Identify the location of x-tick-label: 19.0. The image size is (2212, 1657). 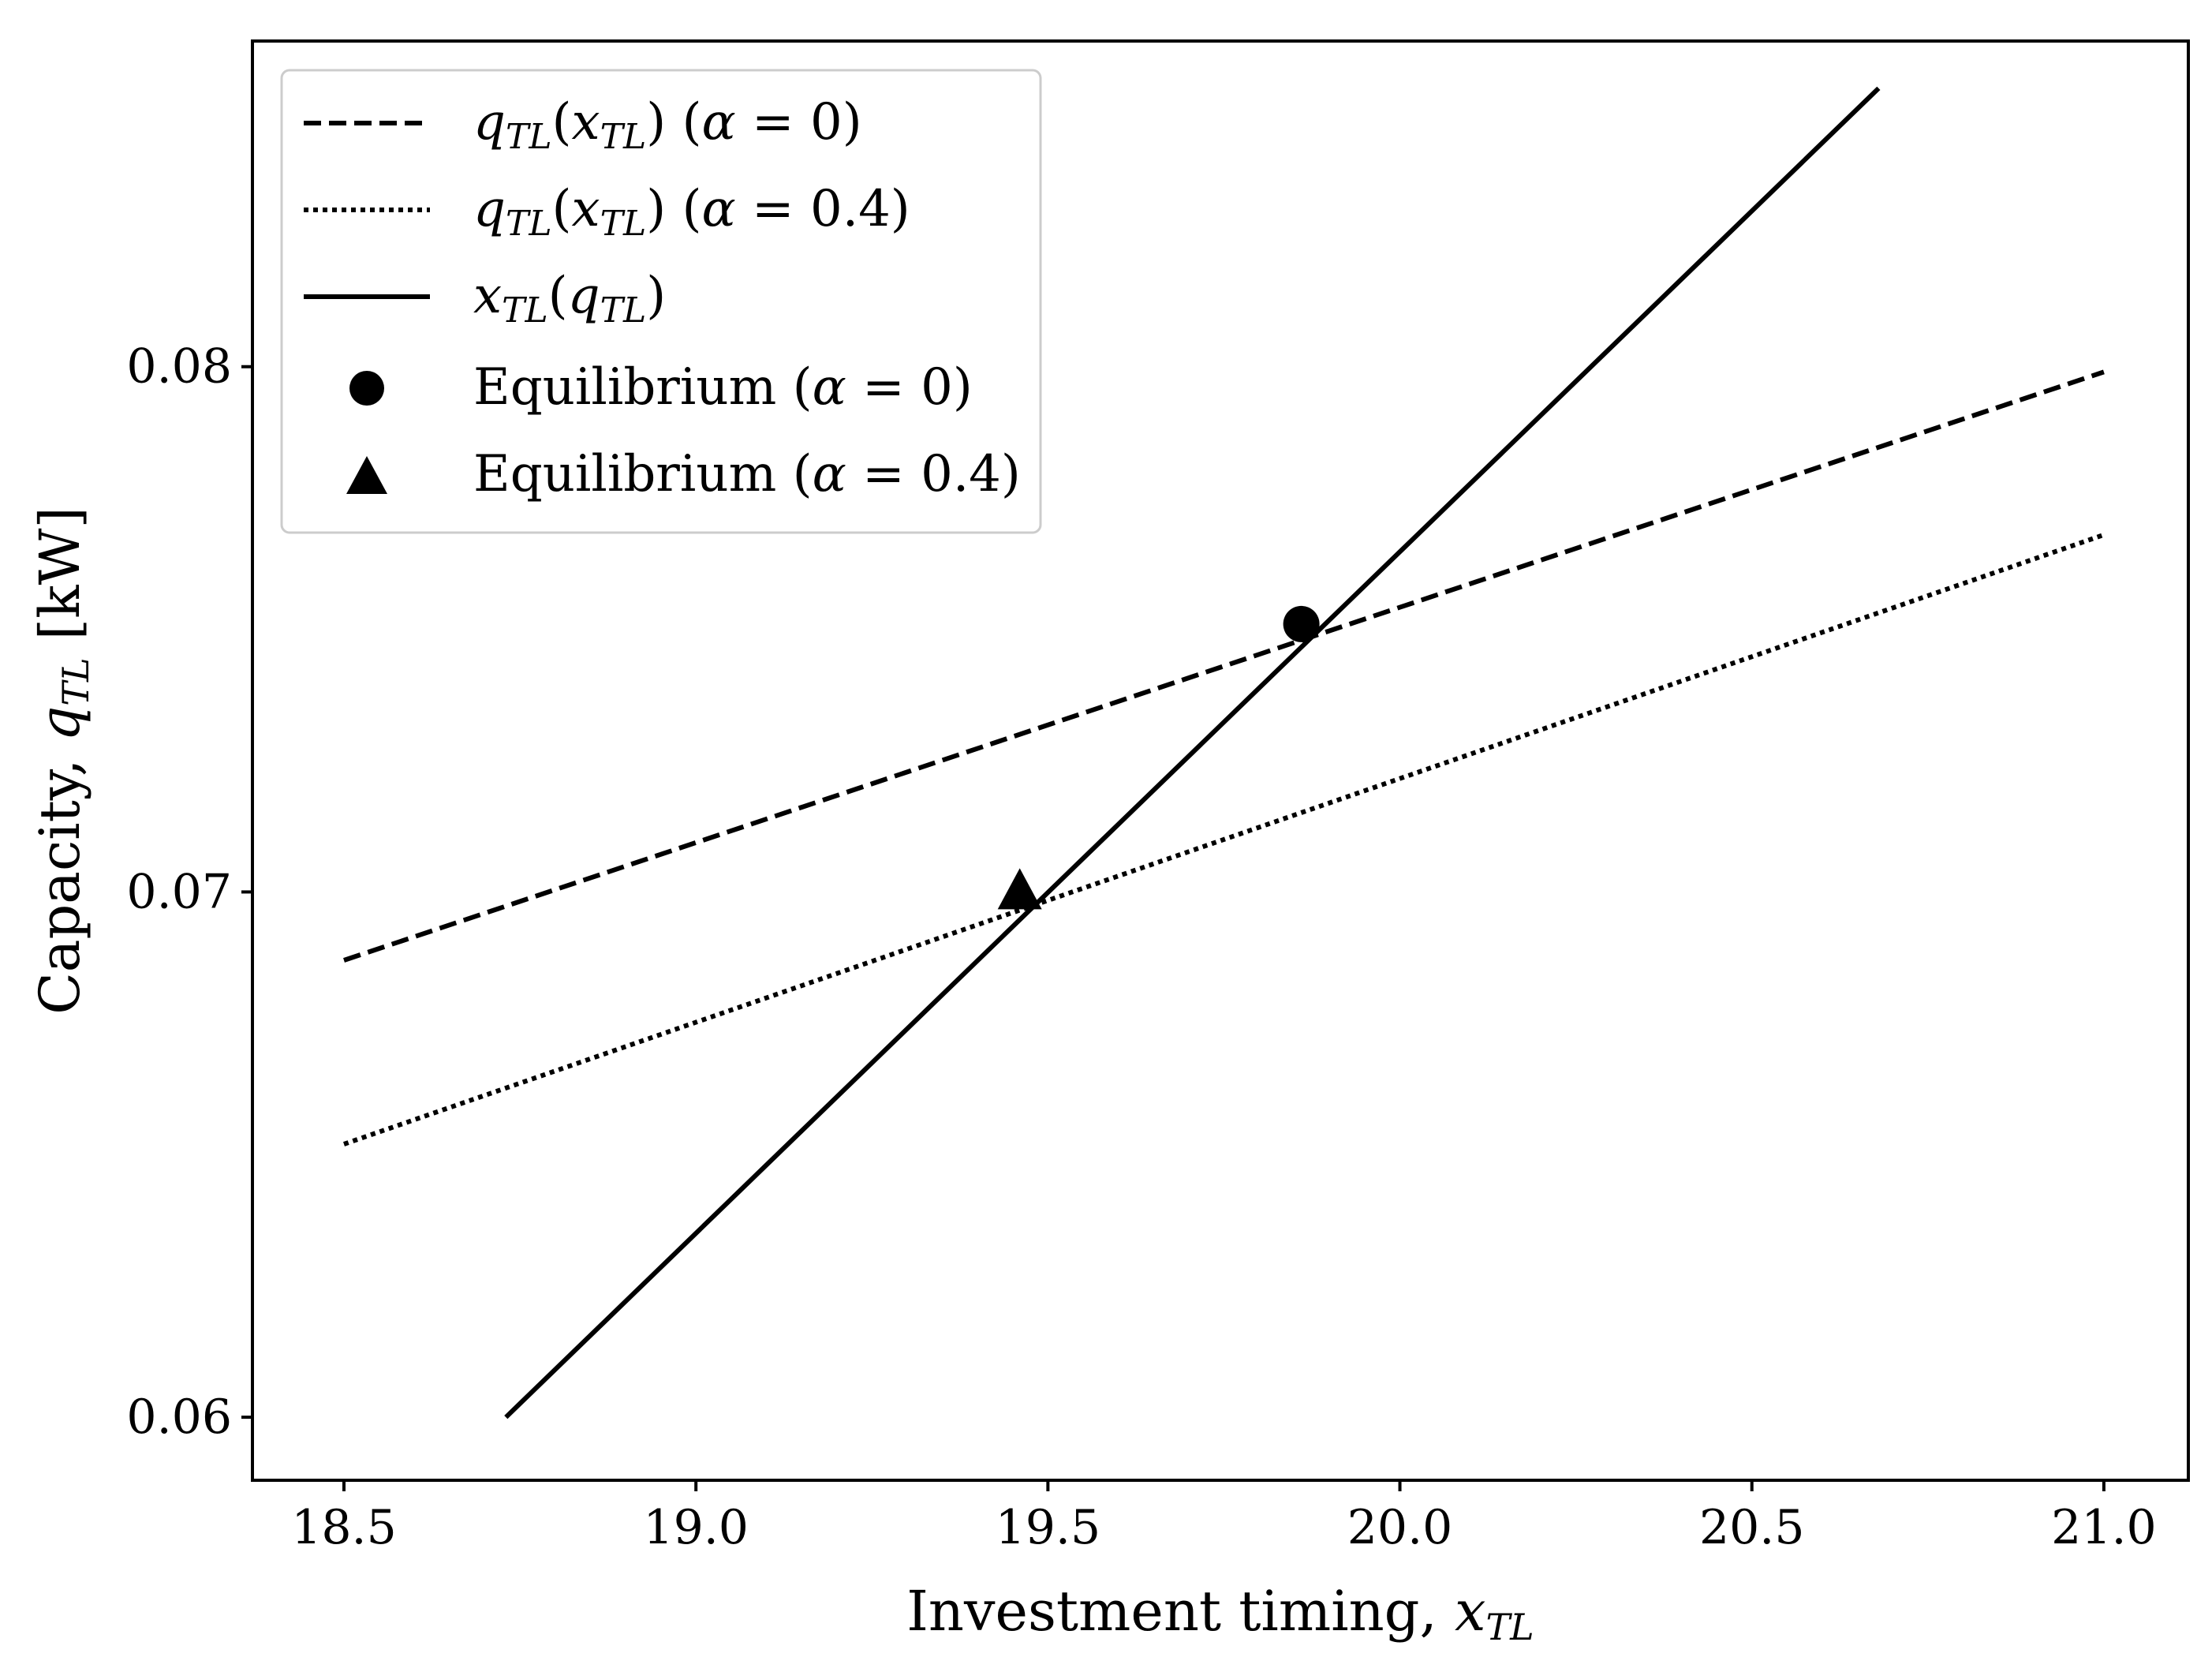
(696, 1527).